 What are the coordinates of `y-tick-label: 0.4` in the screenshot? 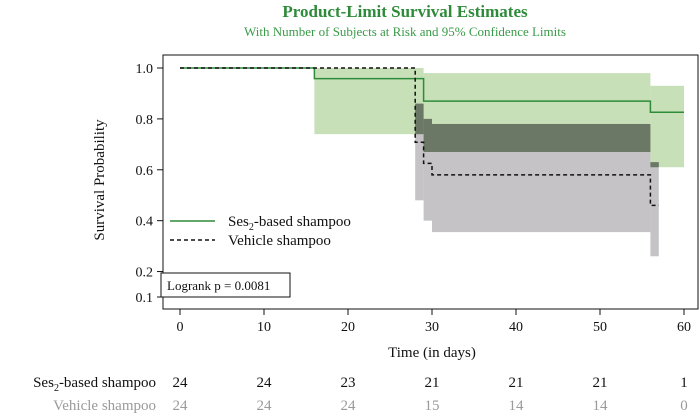 It's located at (145, 222).